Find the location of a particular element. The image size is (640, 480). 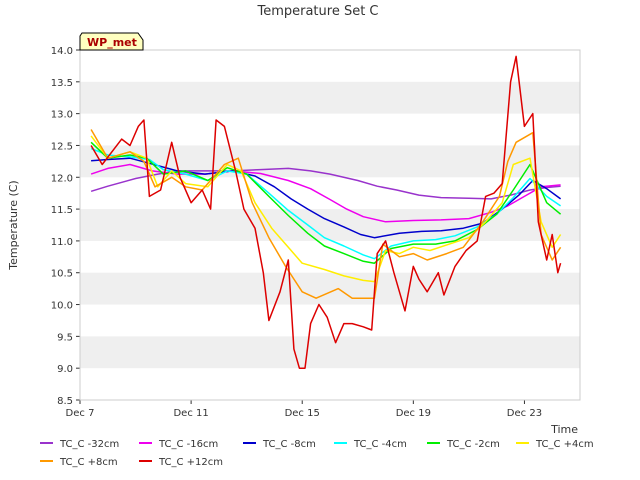

x-tick-label: Dec 11 is located at coordinates (190, 413).